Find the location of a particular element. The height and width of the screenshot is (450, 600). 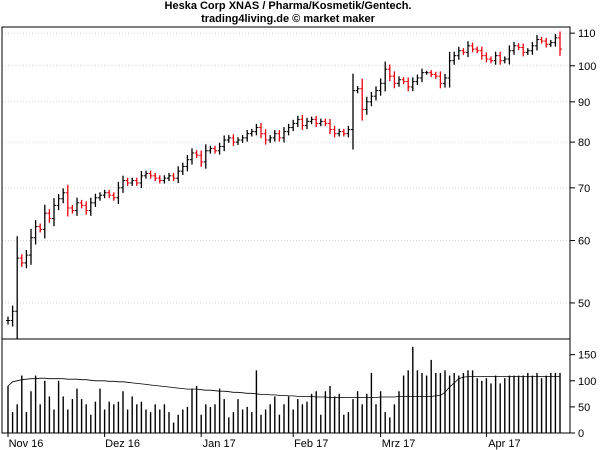

price-tick-label: 80 is located at coordinates (584, 143).